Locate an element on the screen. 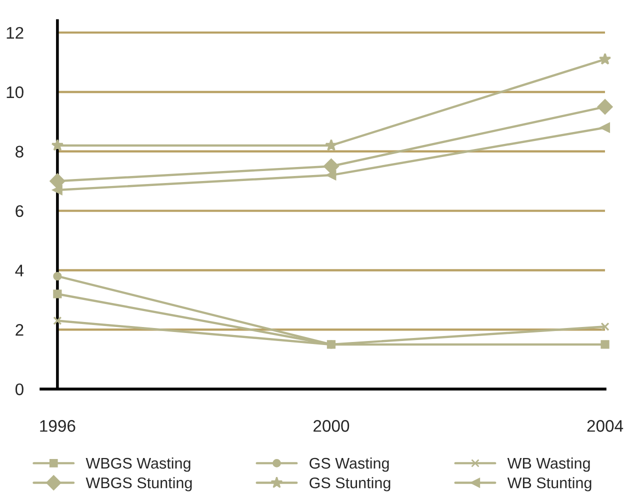 The image size is (626, 502). legend-label: WB Wasting is located at coordinates (548, 464).